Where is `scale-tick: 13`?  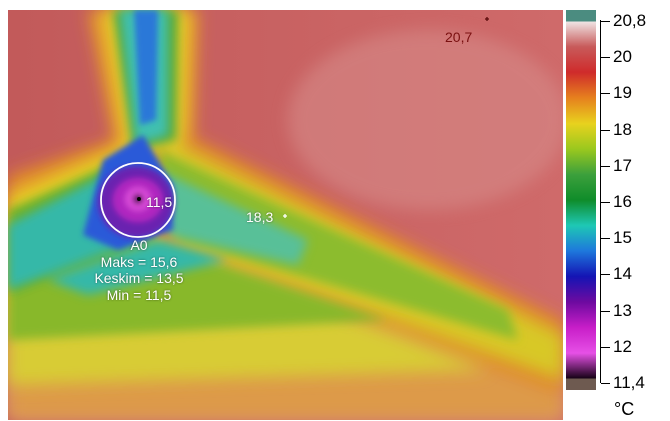
scale-tick: 13 is located at coordinates (631, 310).